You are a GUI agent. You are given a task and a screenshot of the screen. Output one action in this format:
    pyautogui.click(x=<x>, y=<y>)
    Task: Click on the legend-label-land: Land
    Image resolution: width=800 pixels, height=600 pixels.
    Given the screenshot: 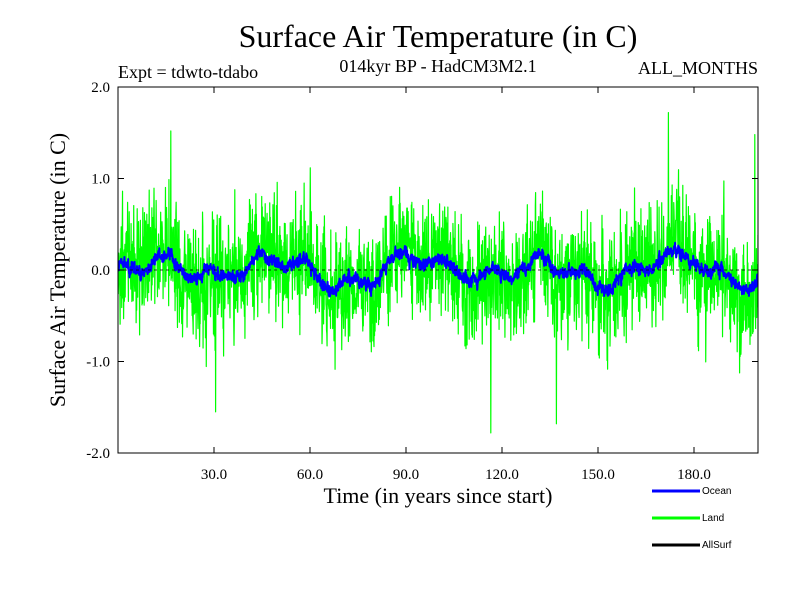 What is the action you would take?
    pyautogui.click(x=713, y=518)
    